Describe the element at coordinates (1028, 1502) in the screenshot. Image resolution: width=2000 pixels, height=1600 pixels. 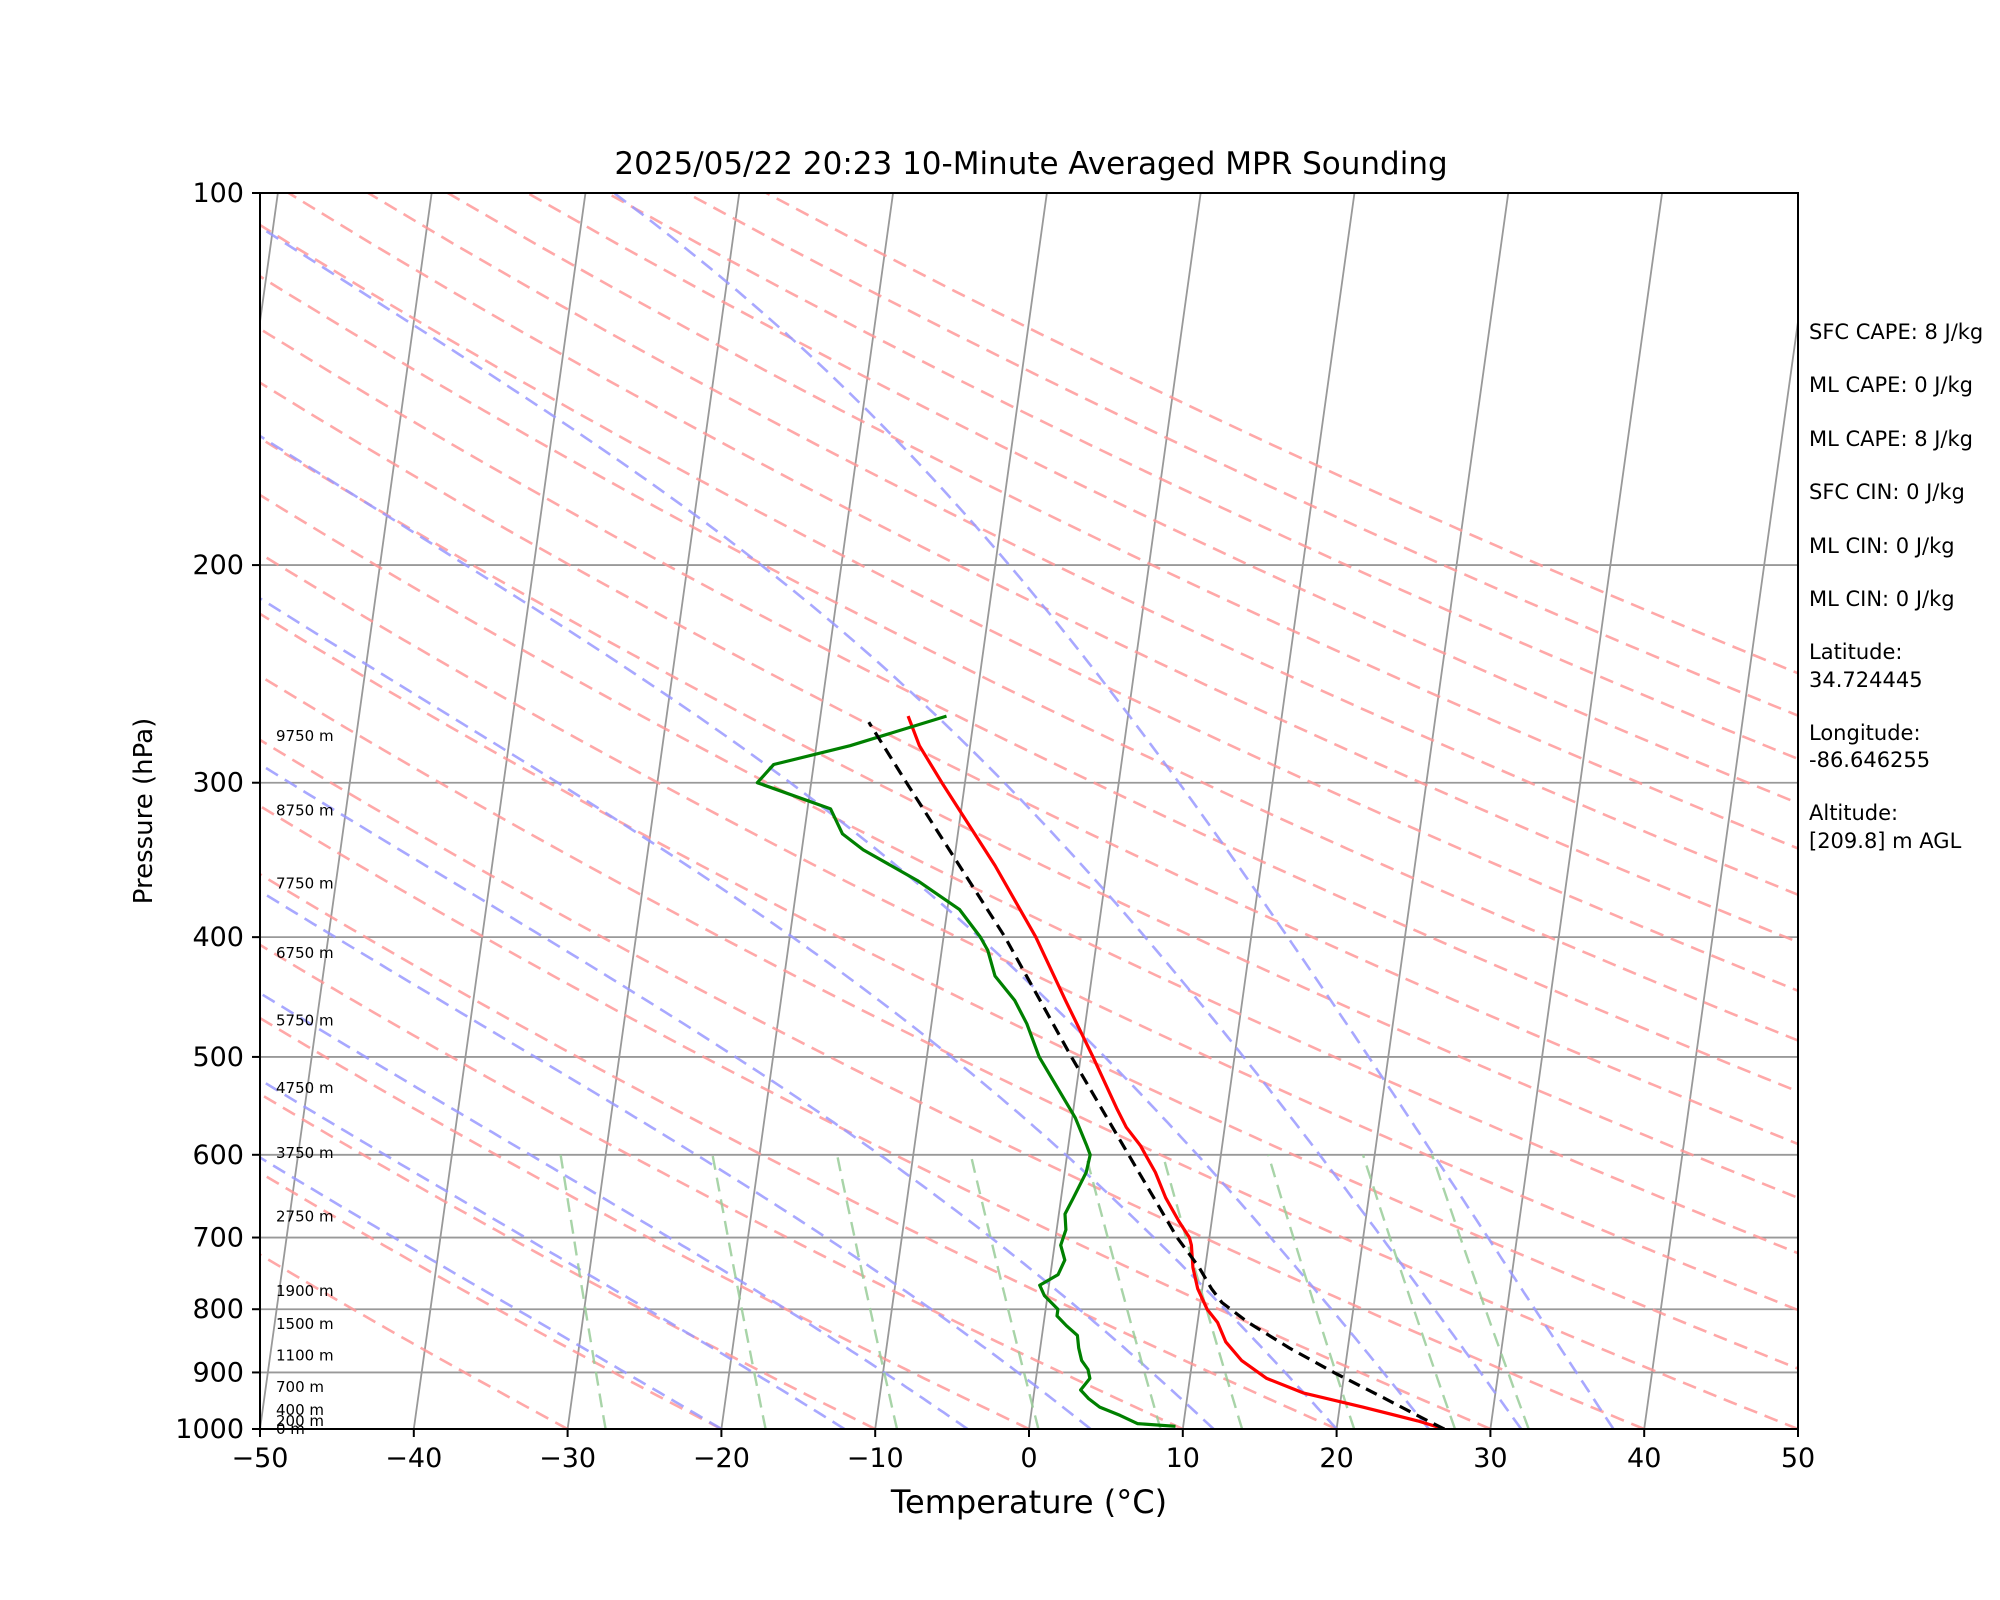
I see `x-axis-label: Temperature (°C)` at that location.